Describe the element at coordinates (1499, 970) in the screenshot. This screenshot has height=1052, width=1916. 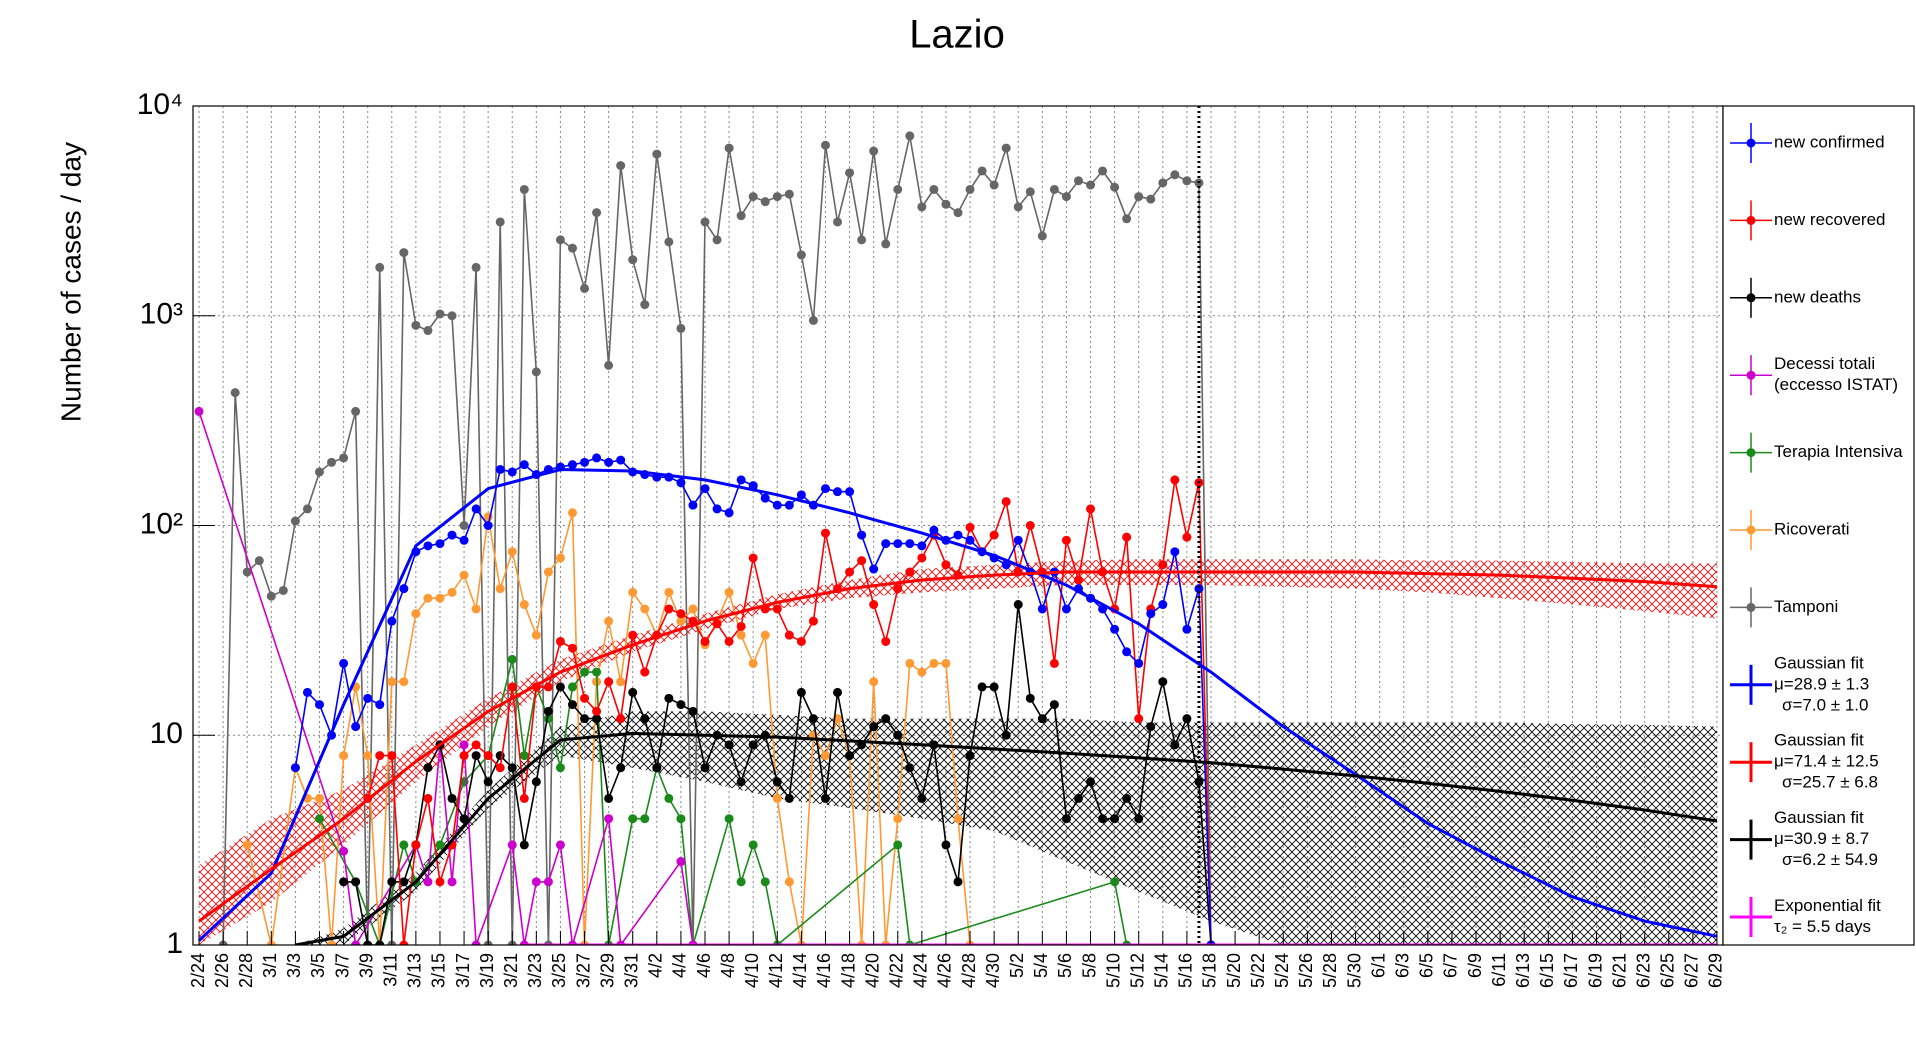
I see `x-tick-label: 6/11` at that location.